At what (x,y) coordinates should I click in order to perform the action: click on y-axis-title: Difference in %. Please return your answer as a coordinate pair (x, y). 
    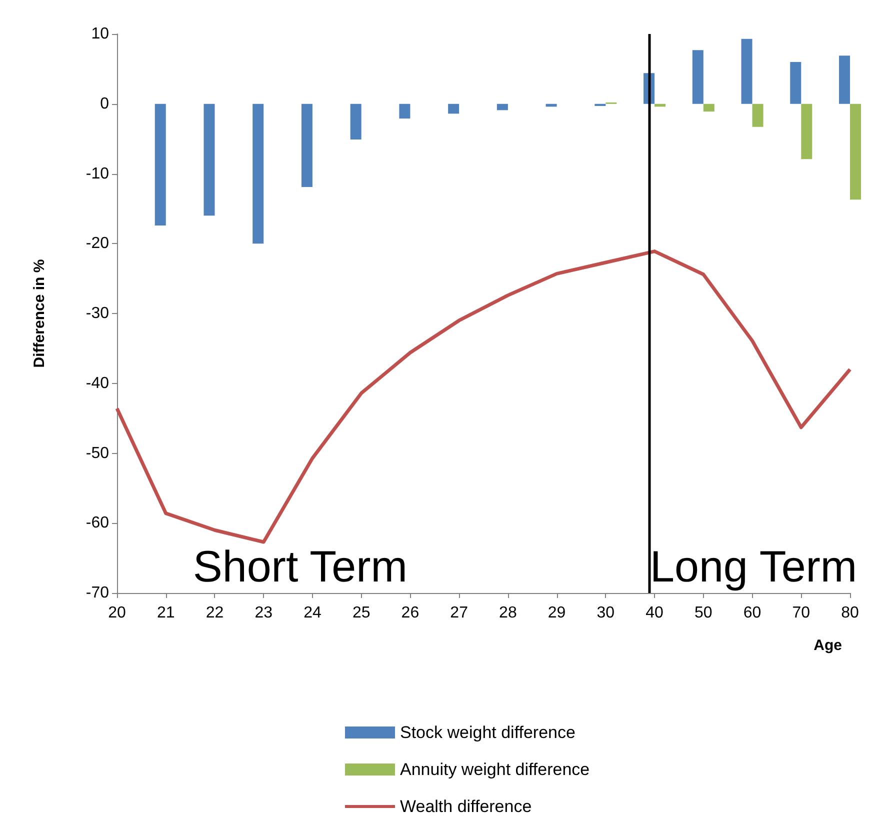
    Looking at the image, I should click on (39, 313).